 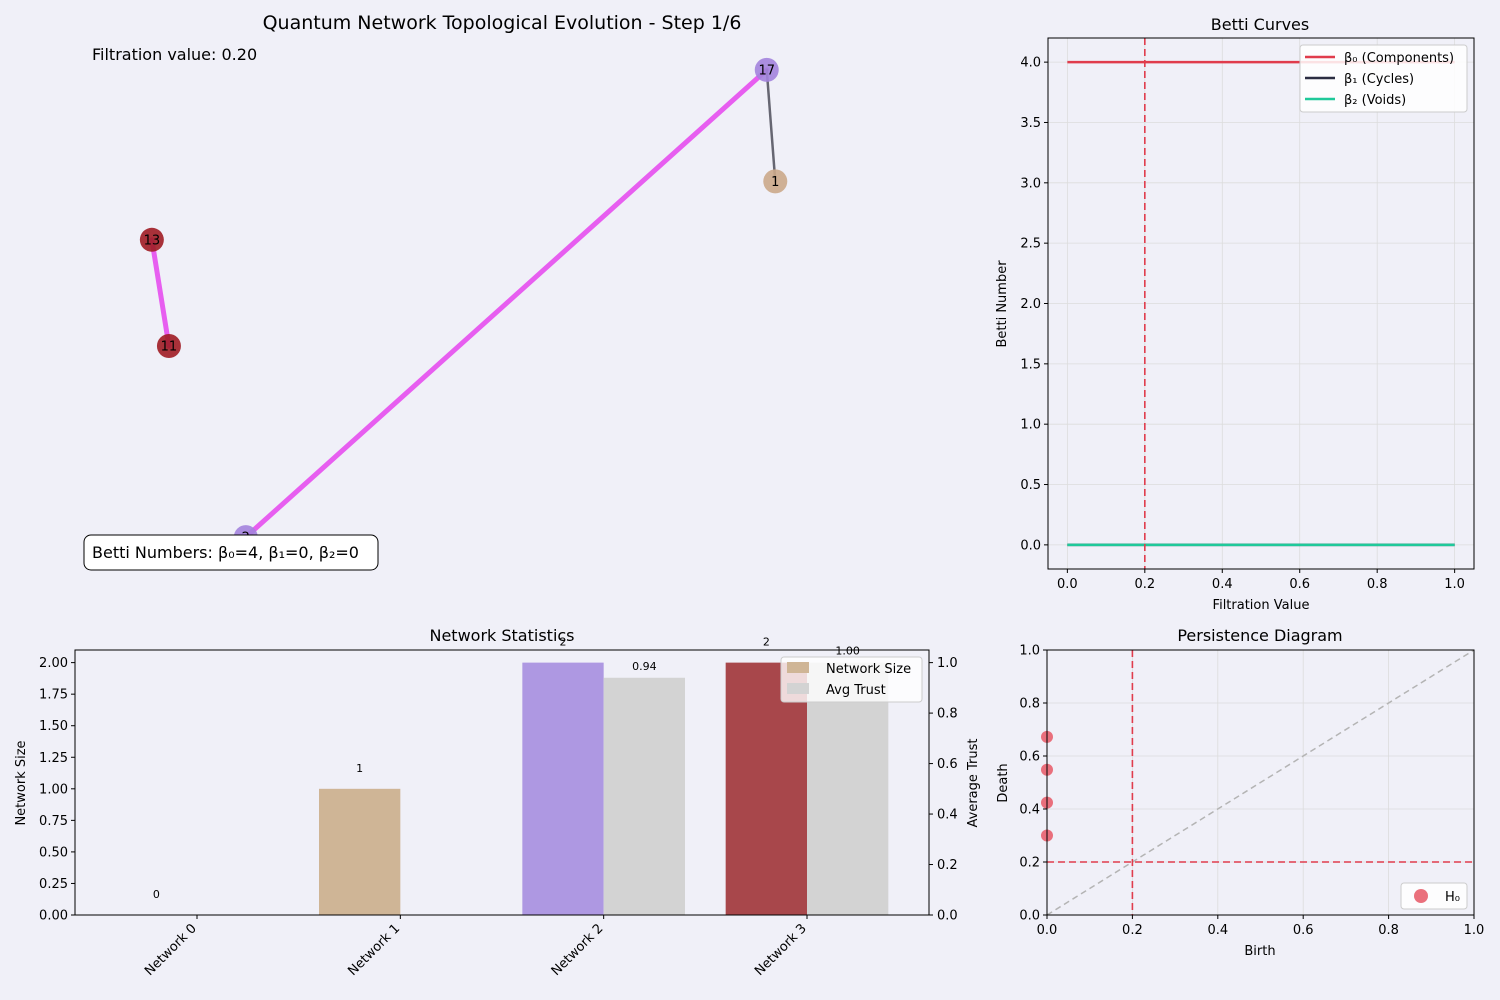 What do you see at coordinates (1029, 916) in the screenshot?
I see `persistence-y-tick-label-0: 0.0` at bounding box center [1029, 916].